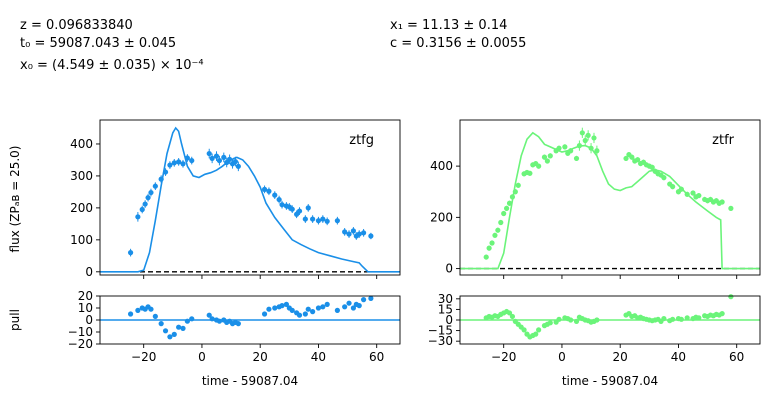  What do you see at coordinates (620, 357) in the screenshot?
I see `ztfr-pull-xtick-label-20: 20` at bounding box center [620, 357].